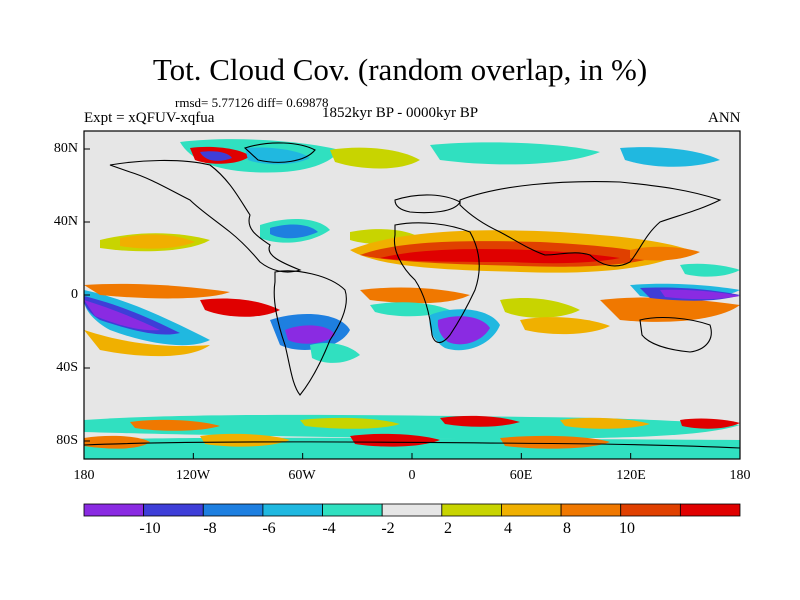 Image resolution: width=800 pixels, height=600 pixels. I want to click on map-title: Tot. Cloud Cov. (random overlap, in %), so click(400, 69).